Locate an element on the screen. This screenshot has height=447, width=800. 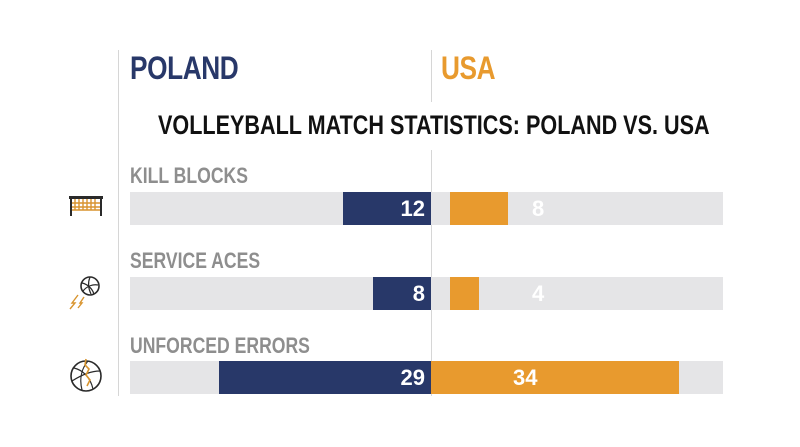
volleyball-net-icon is located at coordinates (86, 206).